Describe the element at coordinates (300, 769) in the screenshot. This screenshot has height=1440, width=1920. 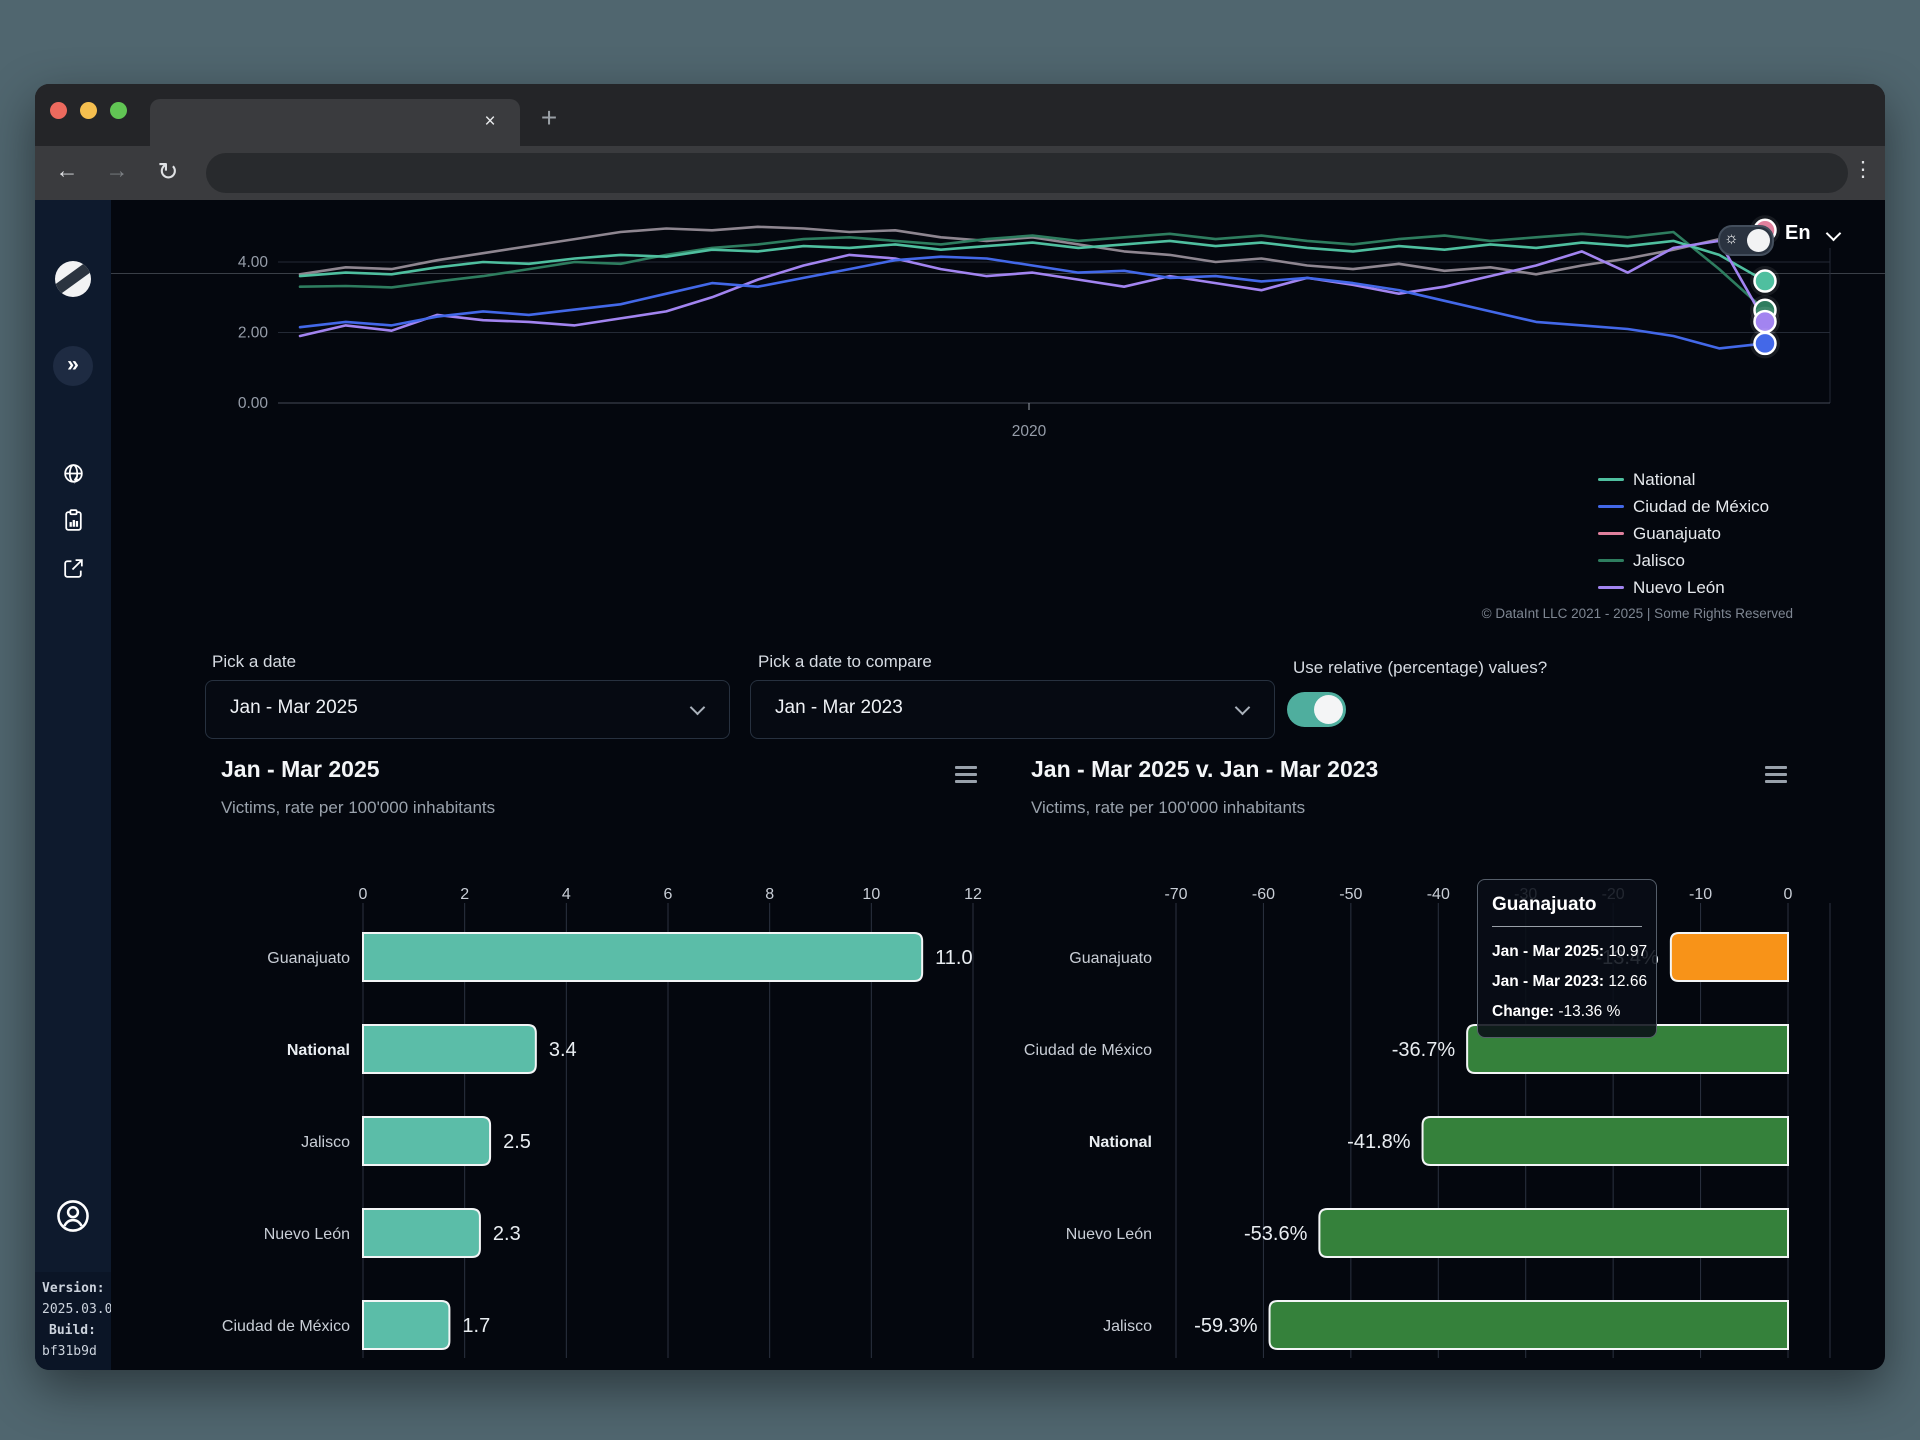
I see `left-panel-title: Jan - Mar 2025` at that location.